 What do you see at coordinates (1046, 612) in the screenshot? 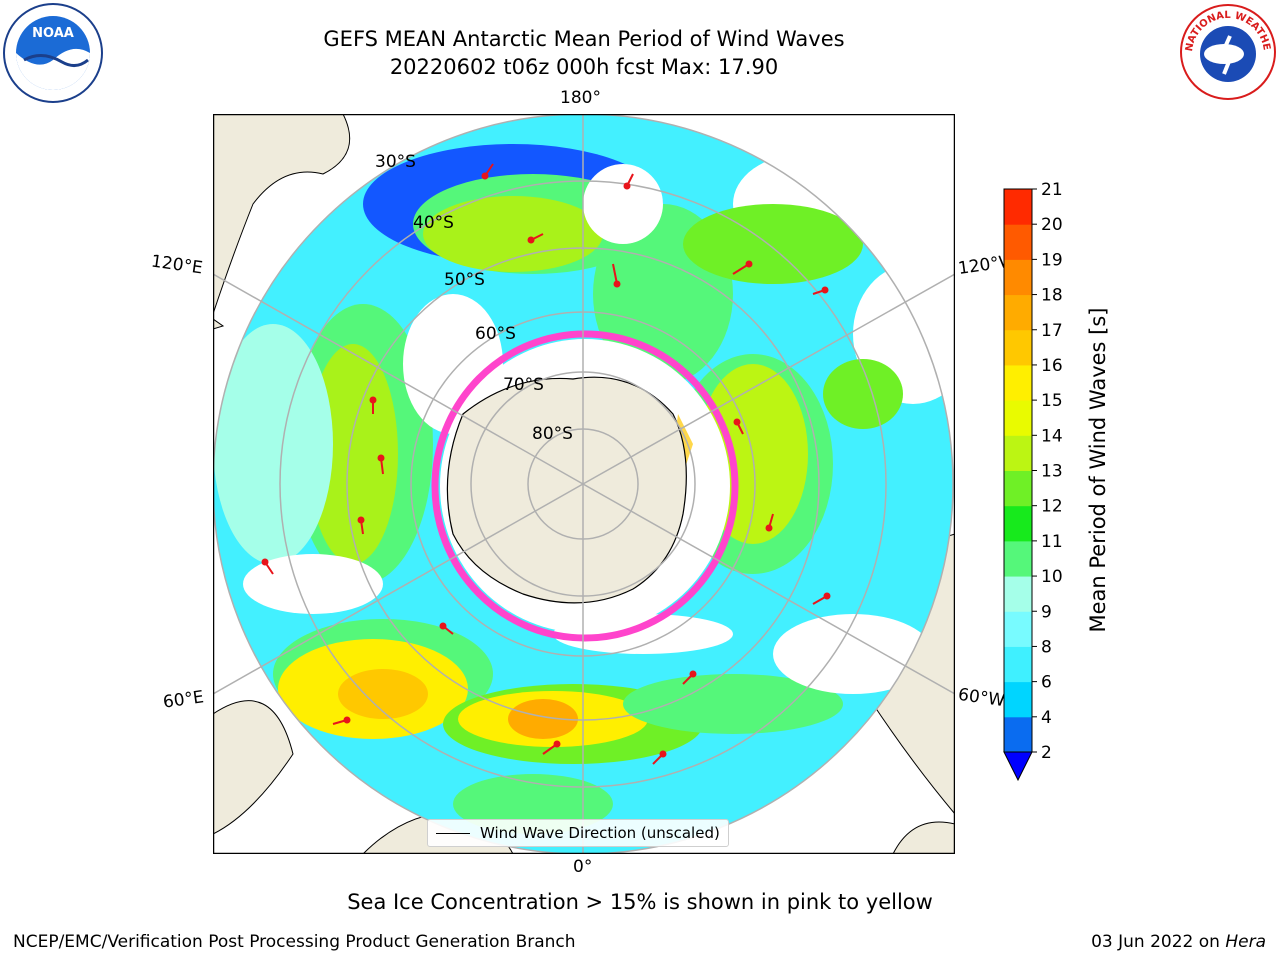
I see `colorbar-tick-label: 9` at bounding box center [1046, 612].